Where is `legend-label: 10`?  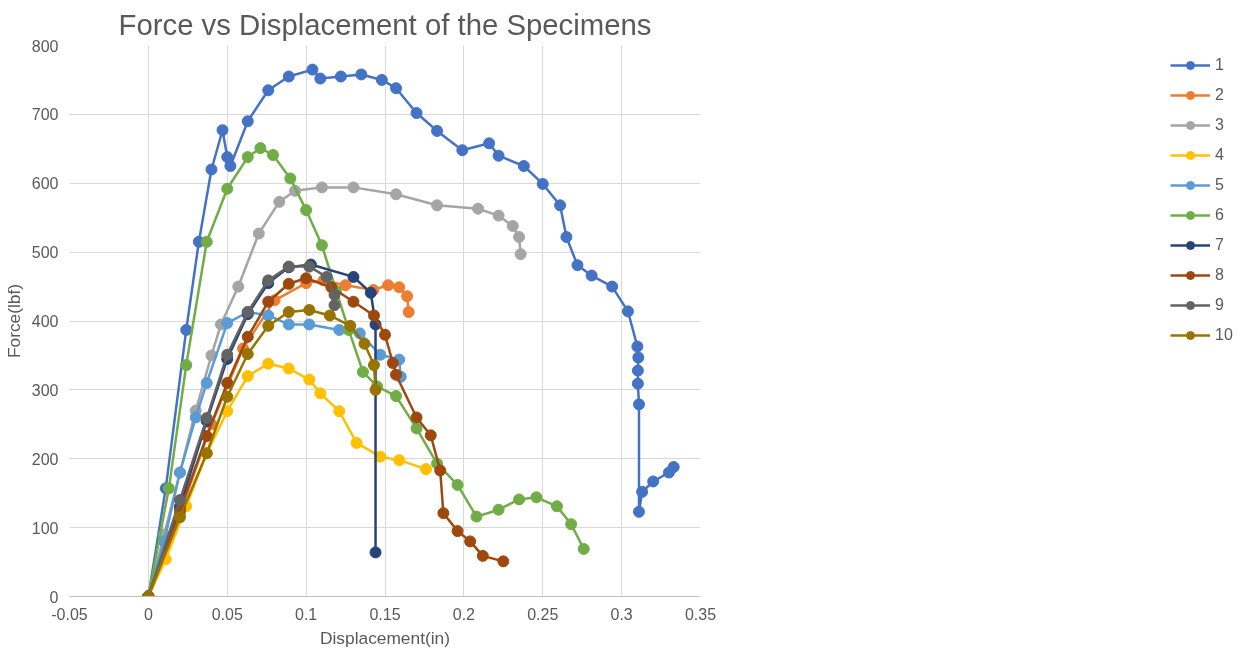 legend-label: 10 is located at coordinates (1224, 335).